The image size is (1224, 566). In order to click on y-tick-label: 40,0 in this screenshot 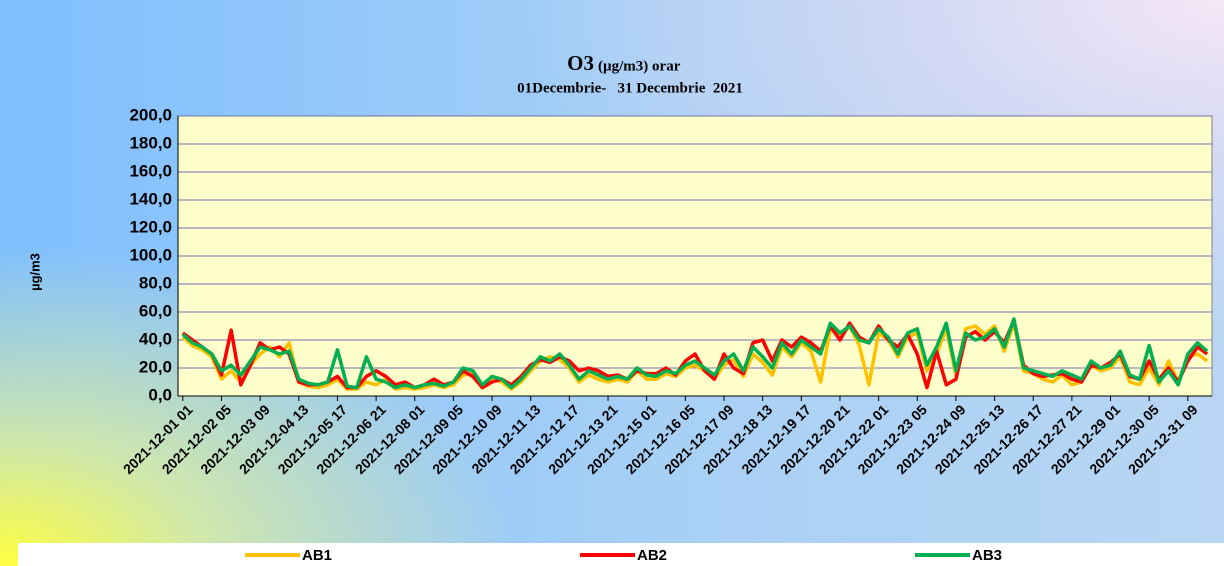, I will do `click(155, 338)`.